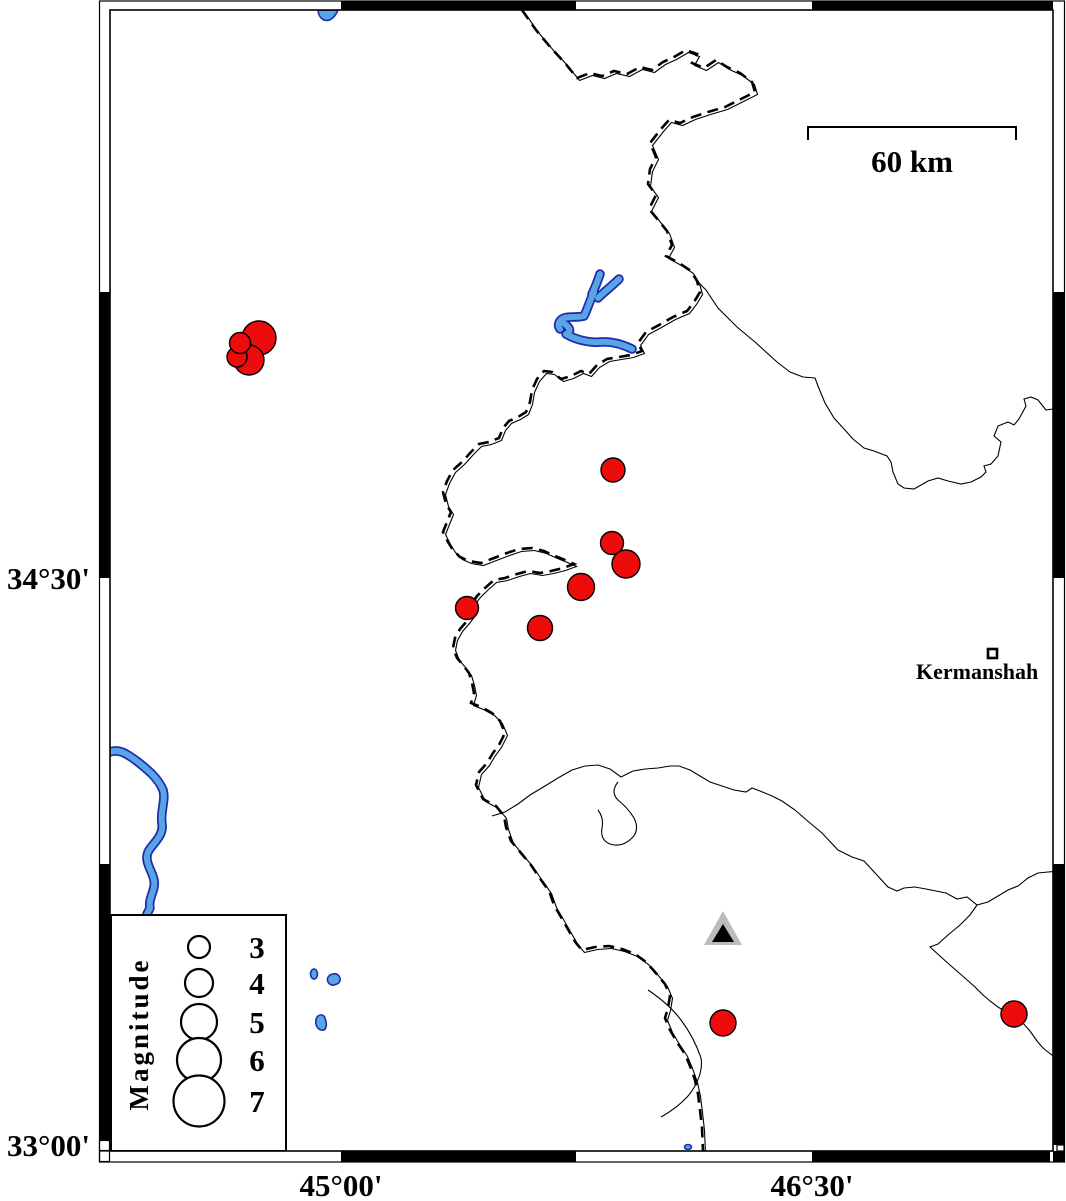  I want to click on river-line-northeast, so click(875, 385).